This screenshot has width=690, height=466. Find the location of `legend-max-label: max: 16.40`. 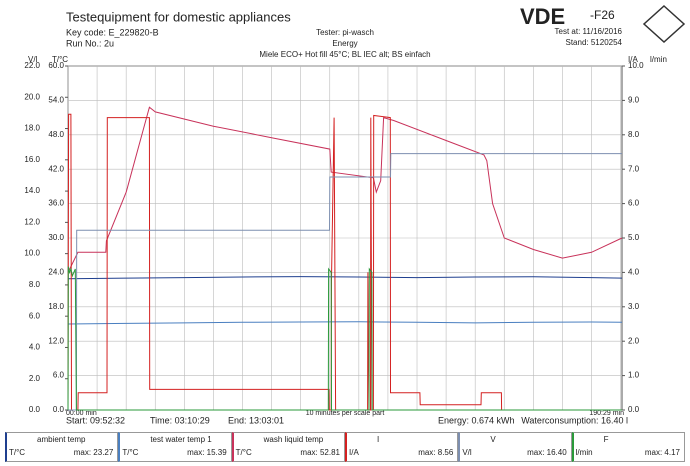

legend-max-label: max: 16.40 is located at coordinates (547, 452).